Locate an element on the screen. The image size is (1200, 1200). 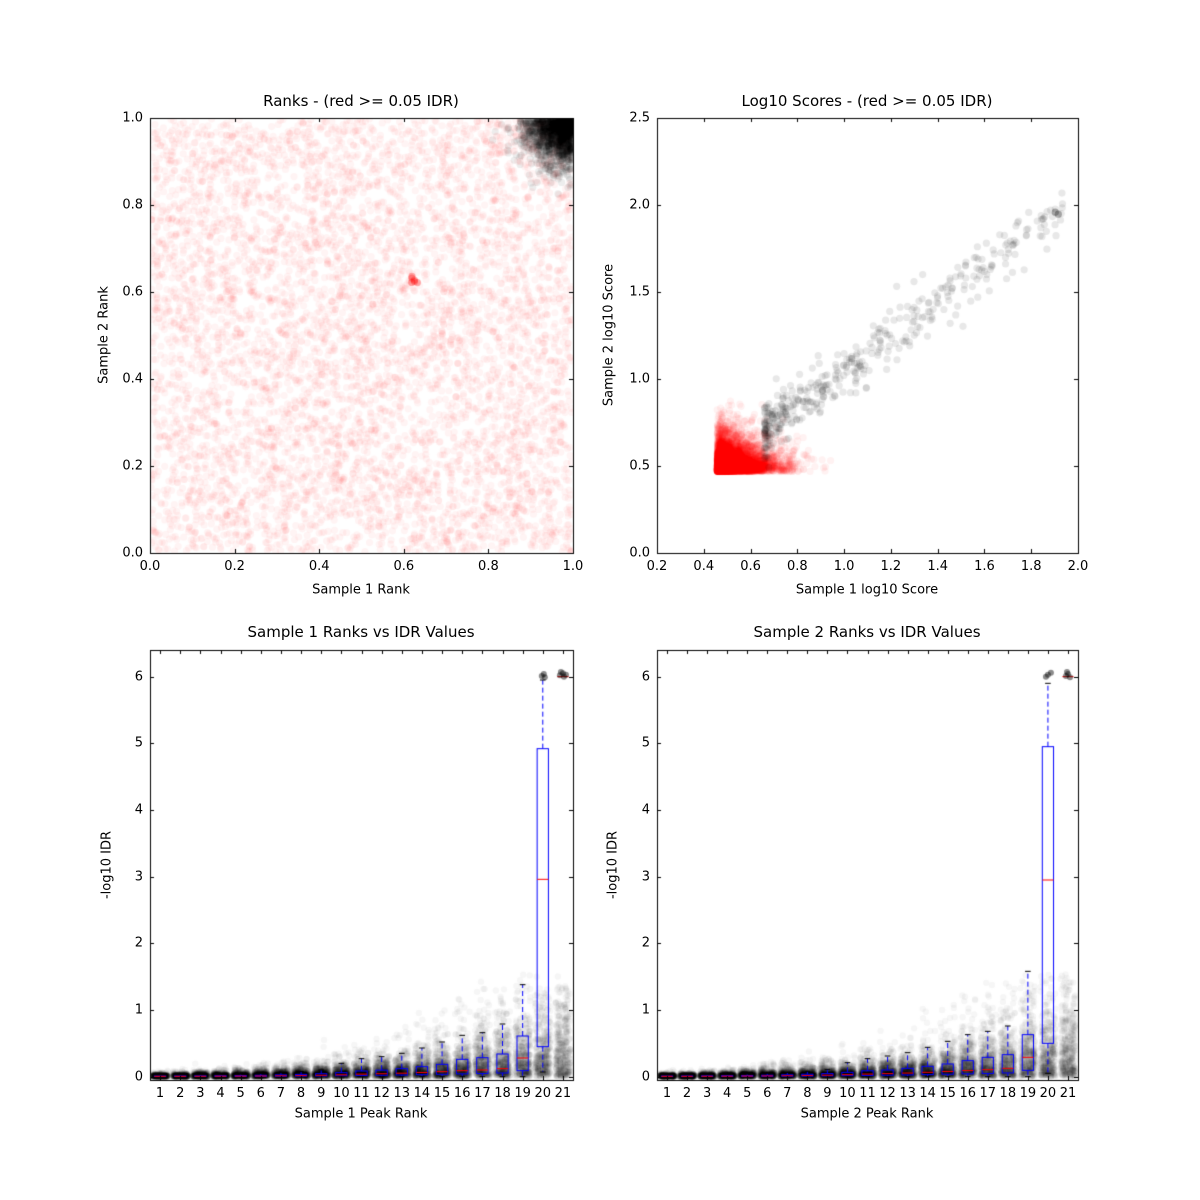
x-tick-label: 0.0 is located at coordinates (150, 566).